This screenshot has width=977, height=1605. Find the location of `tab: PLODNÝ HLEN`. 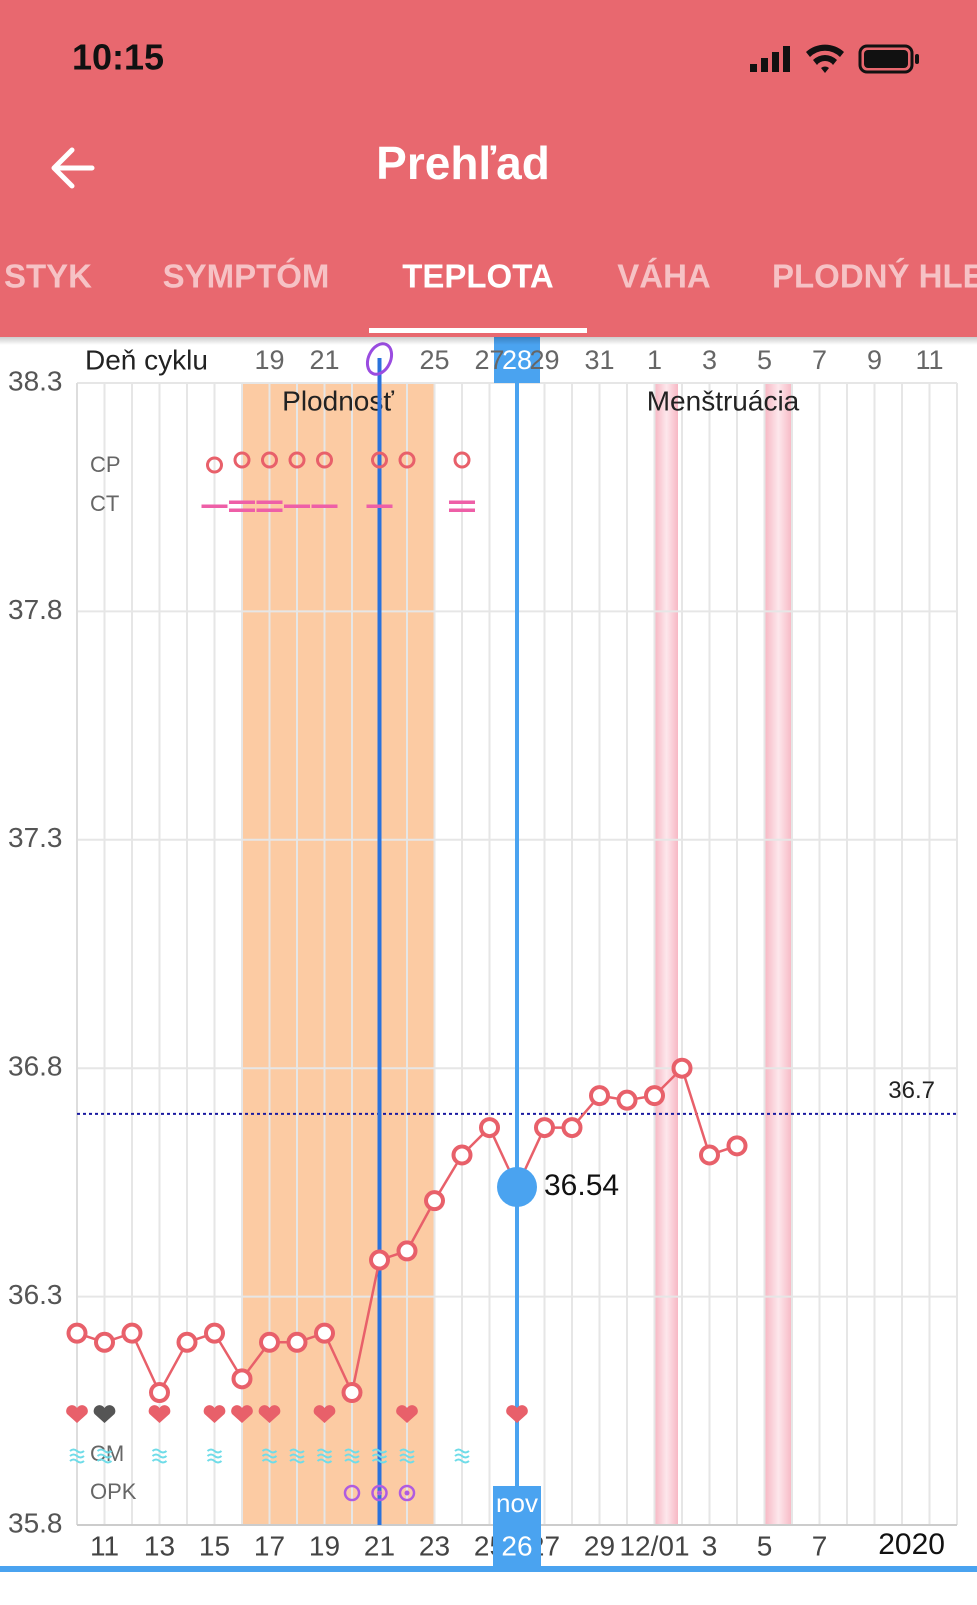

tab: PLODNÝ HLEN is located at coordinates (874, 276).